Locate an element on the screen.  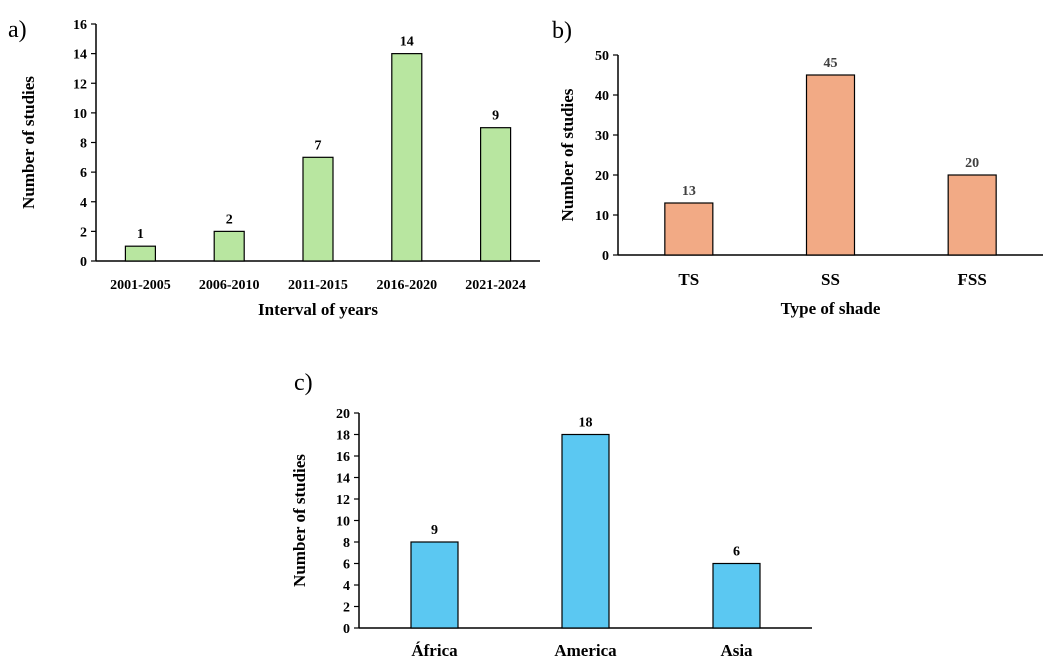
data-label: 1 is located at coordinates (140, 234).